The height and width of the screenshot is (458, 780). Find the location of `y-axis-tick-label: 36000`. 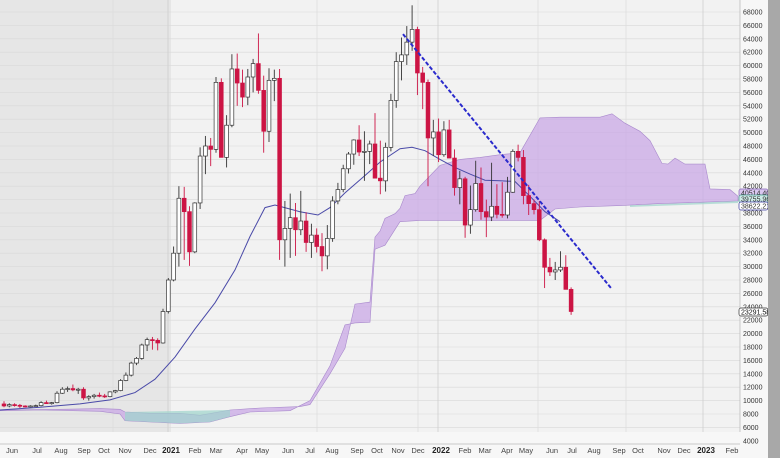

y-axis-tick-label: 36000 is located at coordinates (753, 227).